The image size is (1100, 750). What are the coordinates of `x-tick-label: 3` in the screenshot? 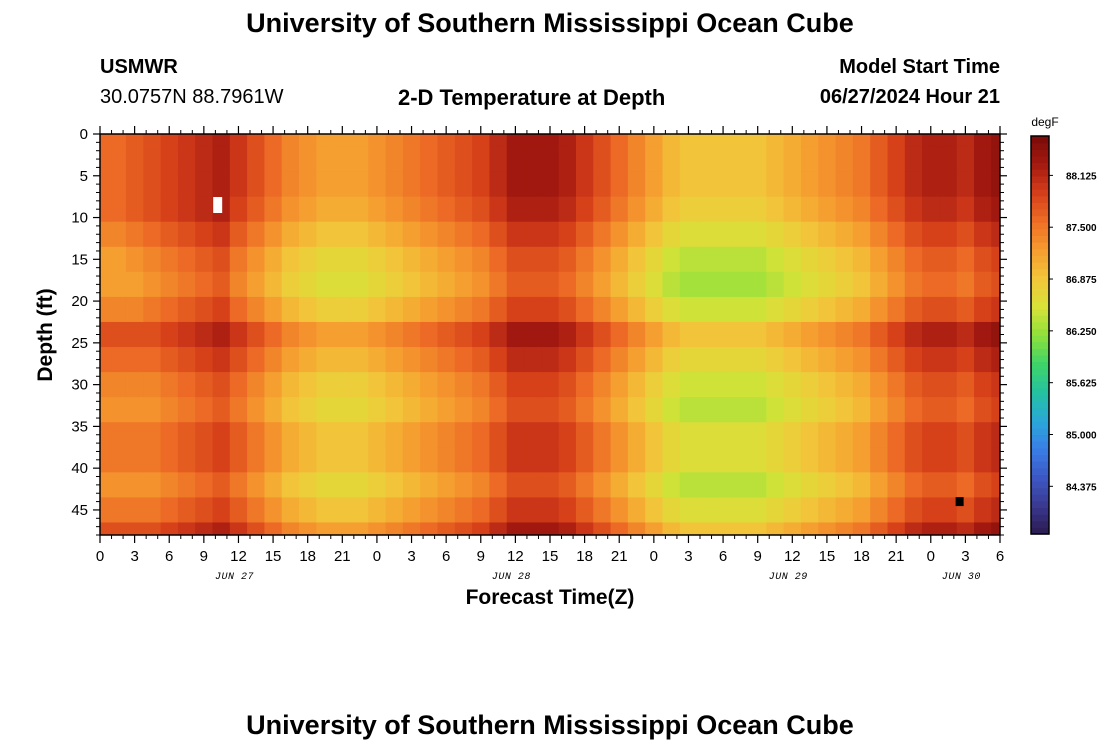 It's located at (688, 556).